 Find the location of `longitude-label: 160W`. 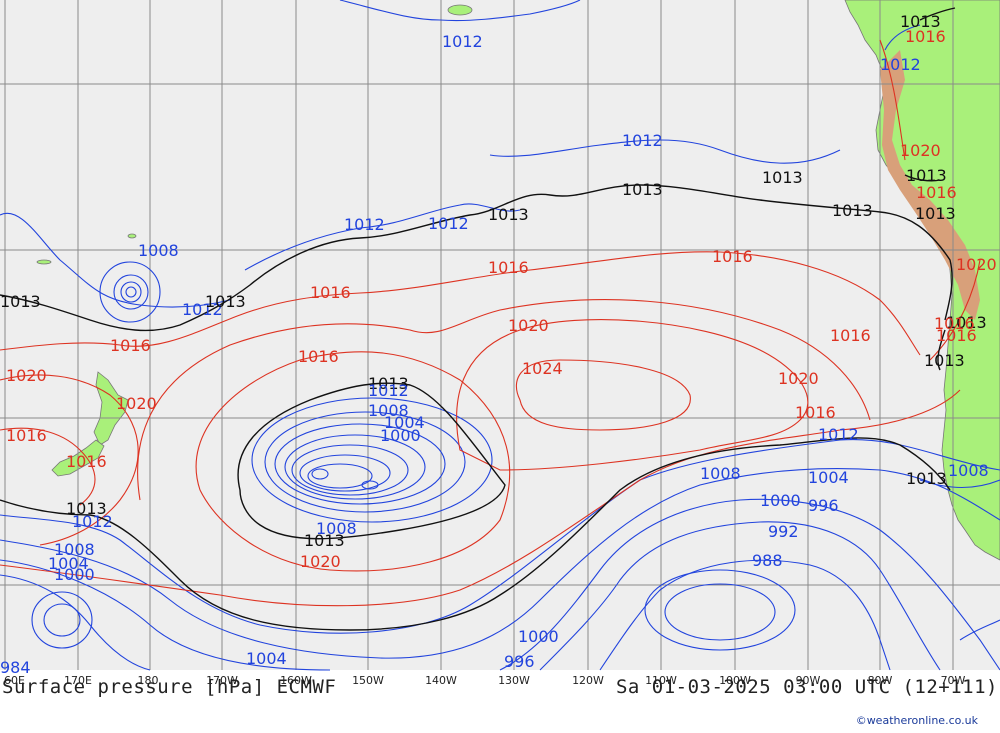

longitude-label: 160W is located at coordinates (296, 680).